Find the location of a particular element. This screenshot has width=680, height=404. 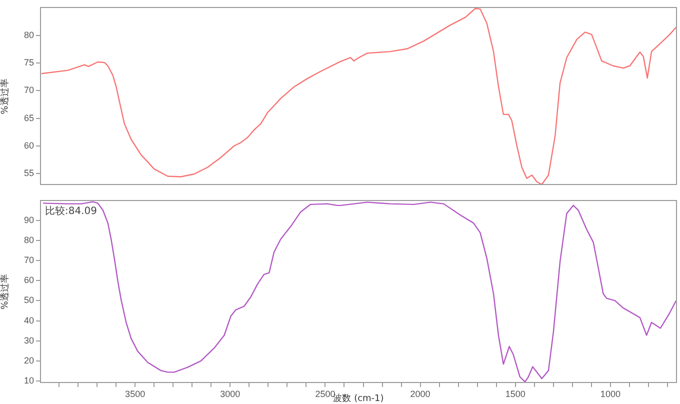

x-tick-label: 2500 is located at coordinates (325, 393).